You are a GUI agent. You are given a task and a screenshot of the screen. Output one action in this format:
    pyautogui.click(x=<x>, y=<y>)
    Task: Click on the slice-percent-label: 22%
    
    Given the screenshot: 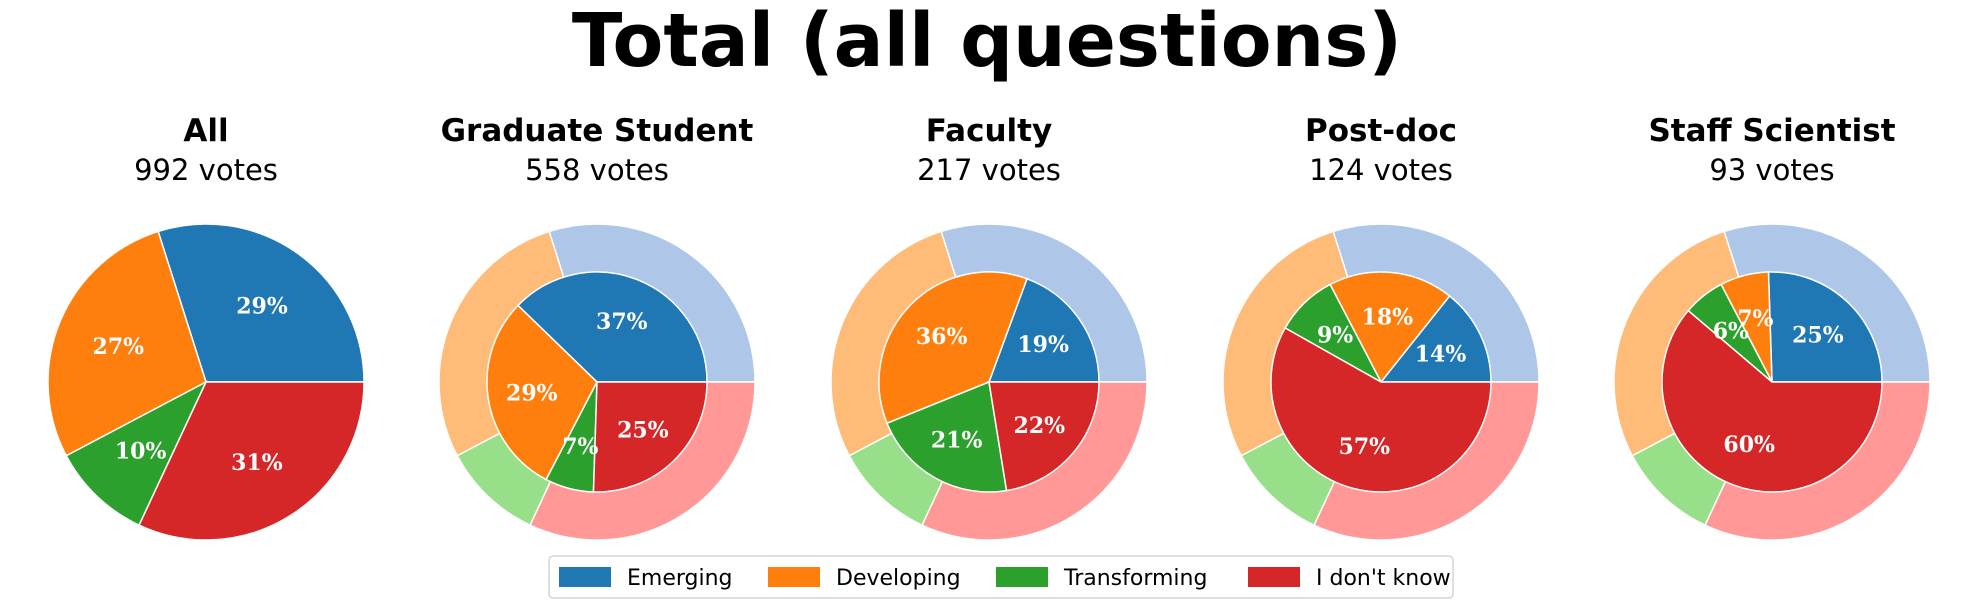 What is the action you would take?
    pyautogui.click(x=1040, y=426)
    